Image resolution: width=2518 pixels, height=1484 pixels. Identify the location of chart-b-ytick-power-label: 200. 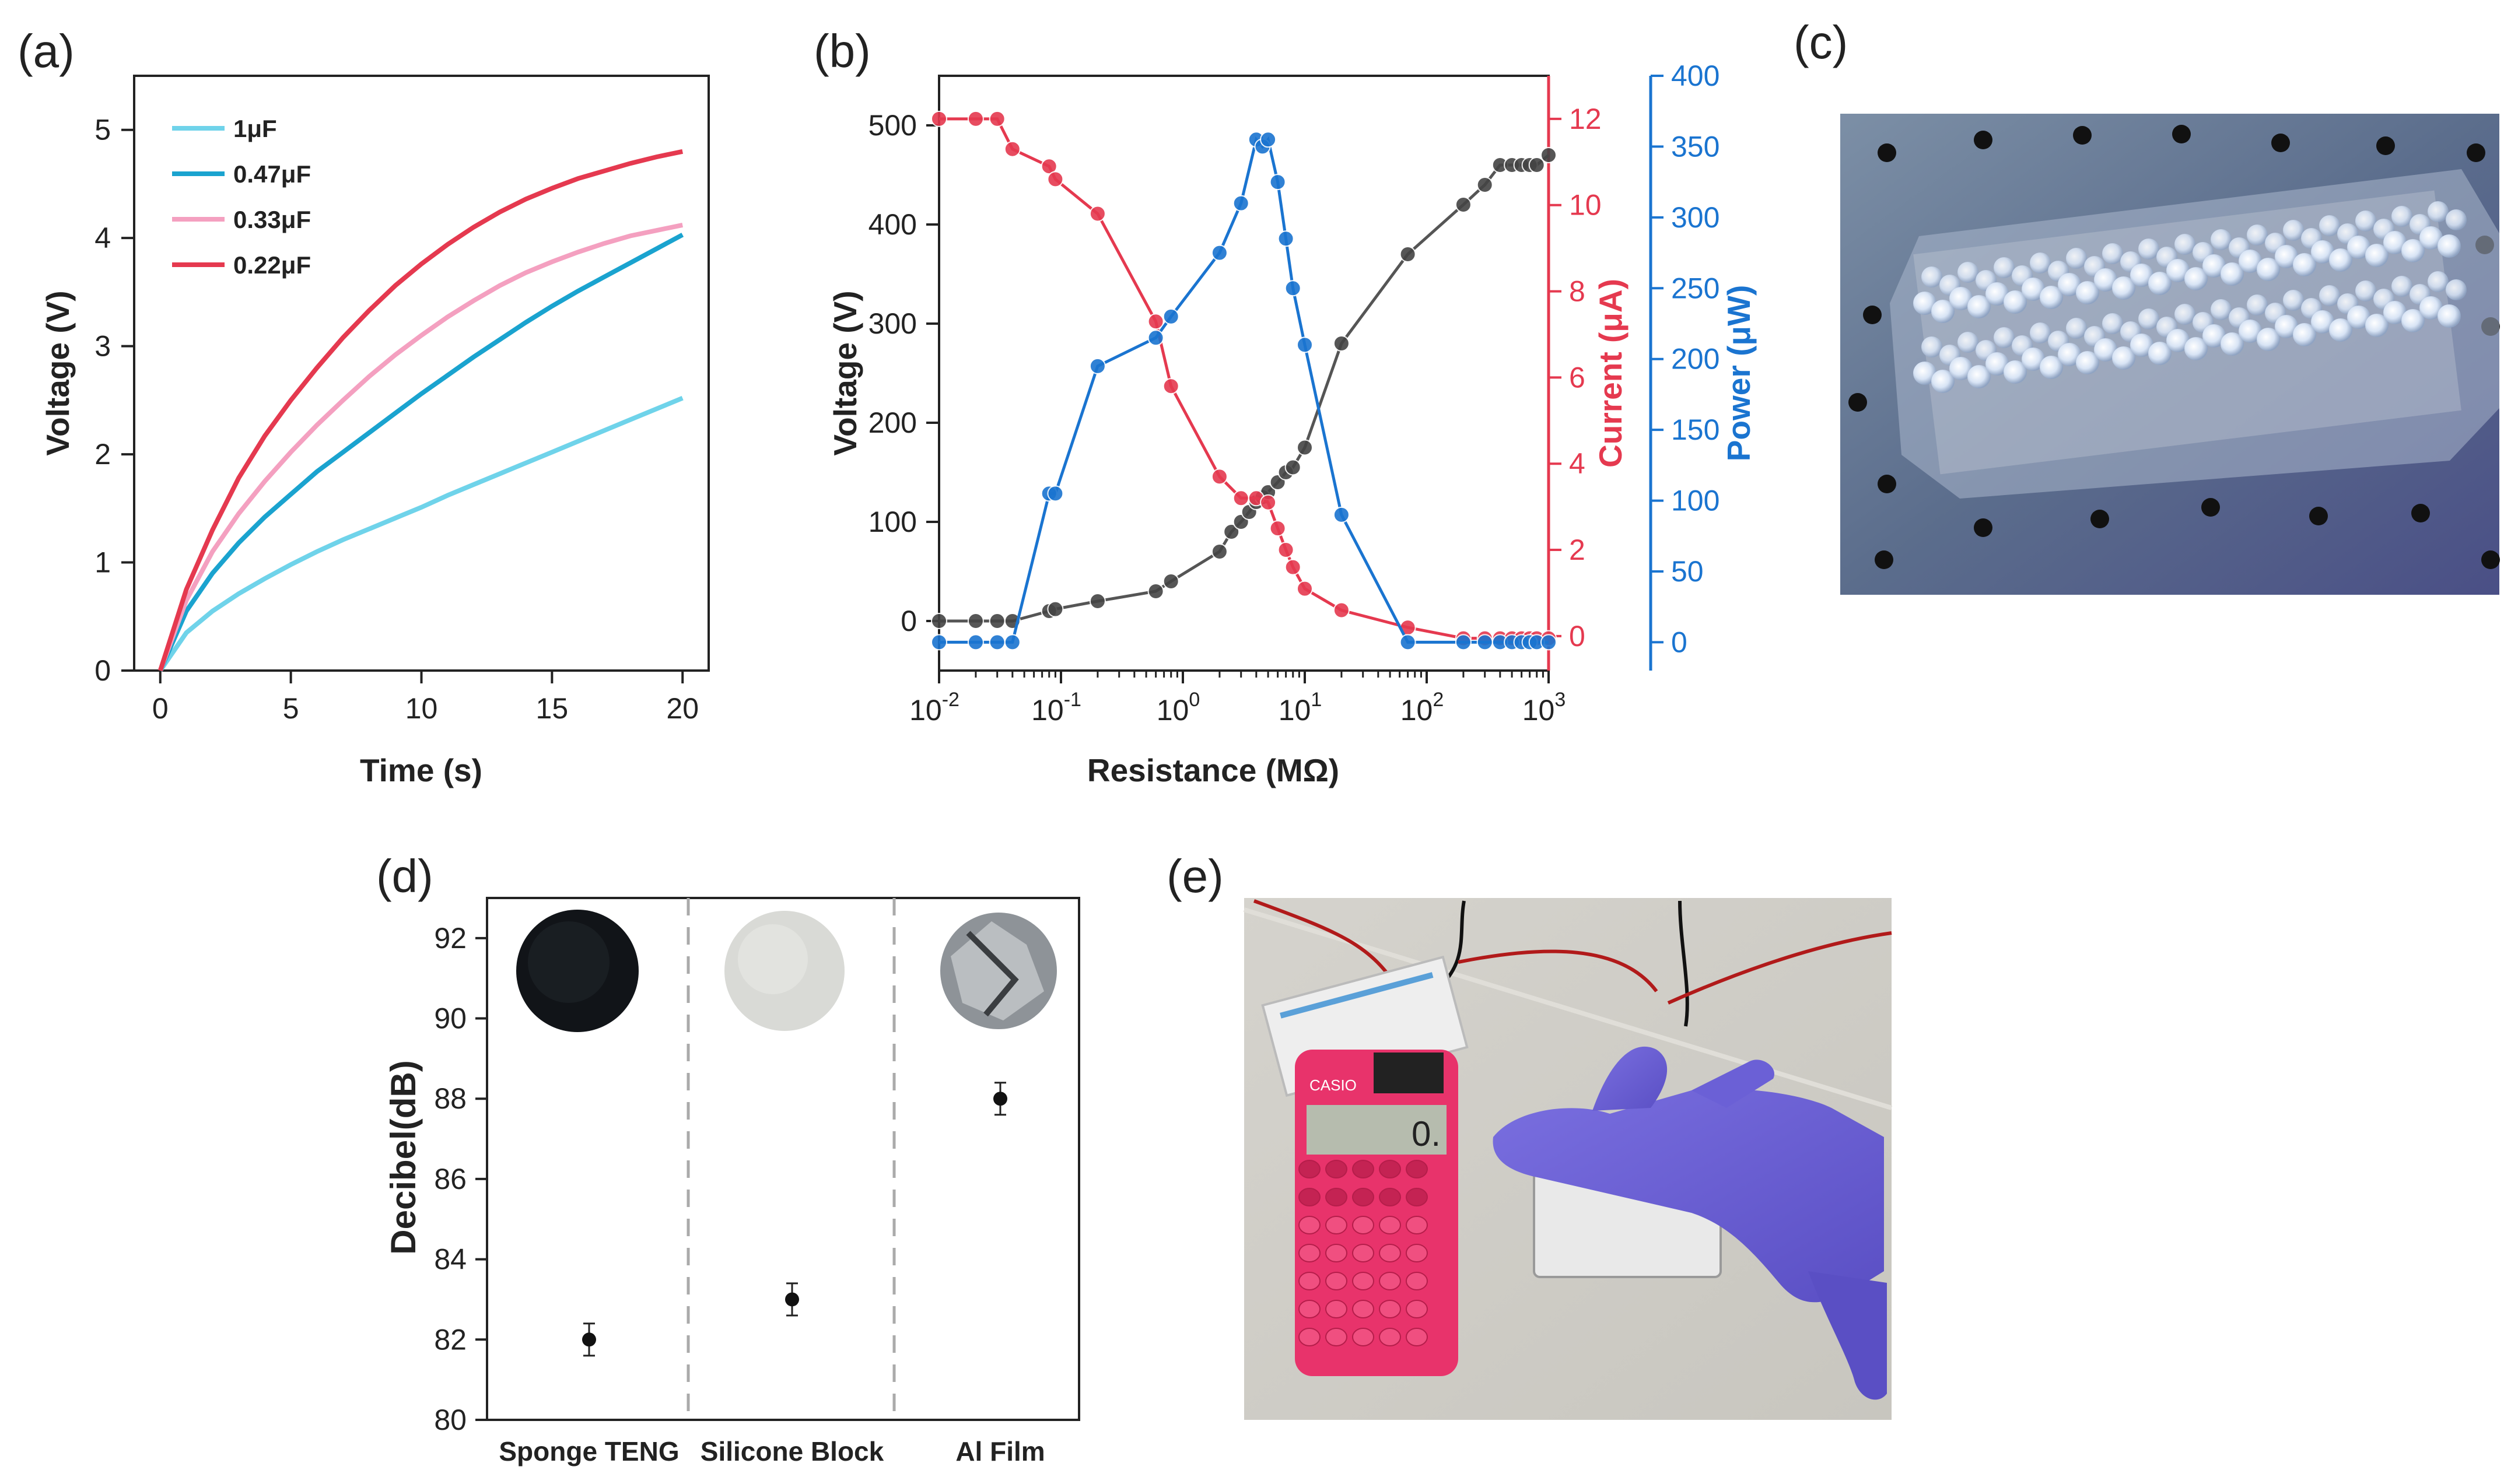
(1695, 360).